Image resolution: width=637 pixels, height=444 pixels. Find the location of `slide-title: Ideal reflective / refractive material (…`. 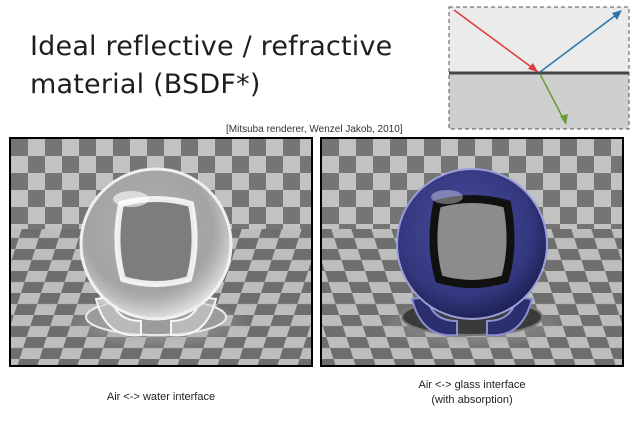

slide-title: Ideal reflective / refractive material (… is located at coordinates (211, 66).